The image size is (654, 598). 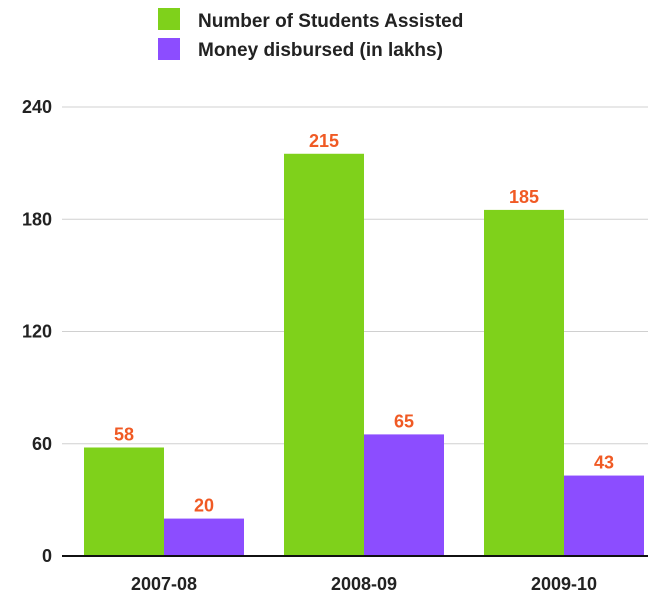 I want to click on data-label: 65, so click(x=404, y=421).